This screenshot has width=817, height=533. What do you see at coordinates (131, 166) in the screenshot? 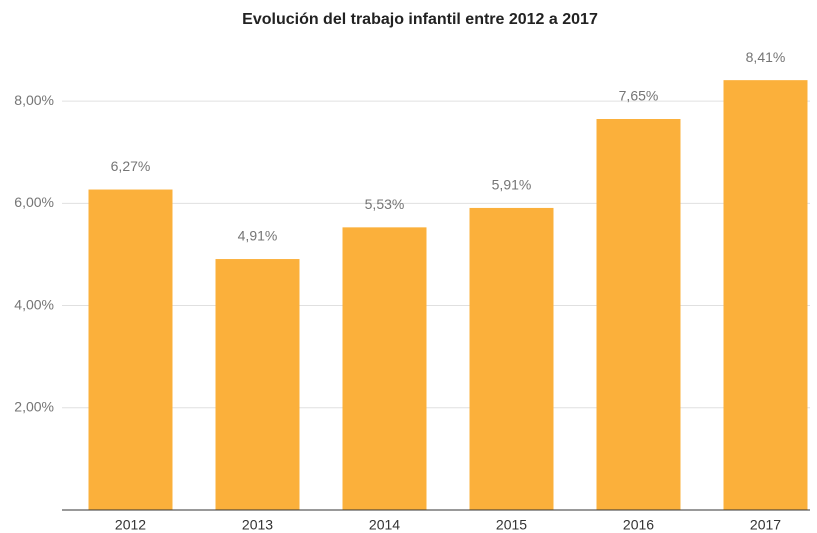
I see `data-label: 6,27%` at bounding box center [131, 166].